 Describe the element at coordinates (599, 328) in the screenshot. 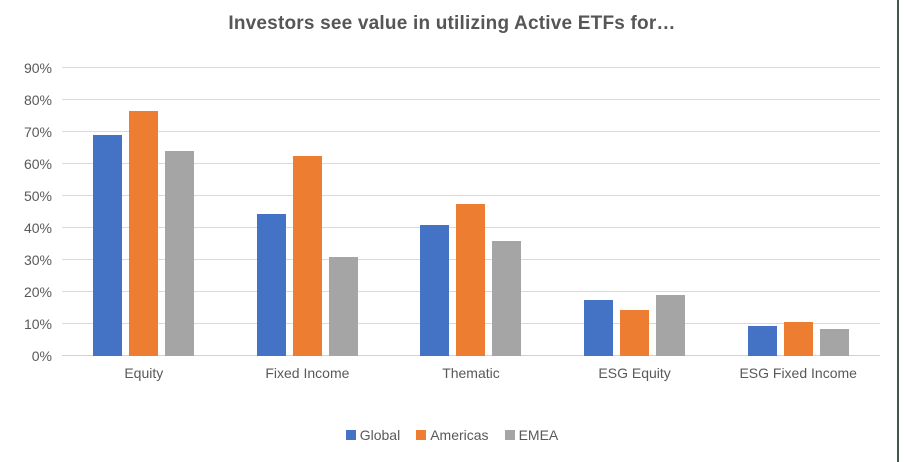

I see `bar-global-esg-equity` at that location.